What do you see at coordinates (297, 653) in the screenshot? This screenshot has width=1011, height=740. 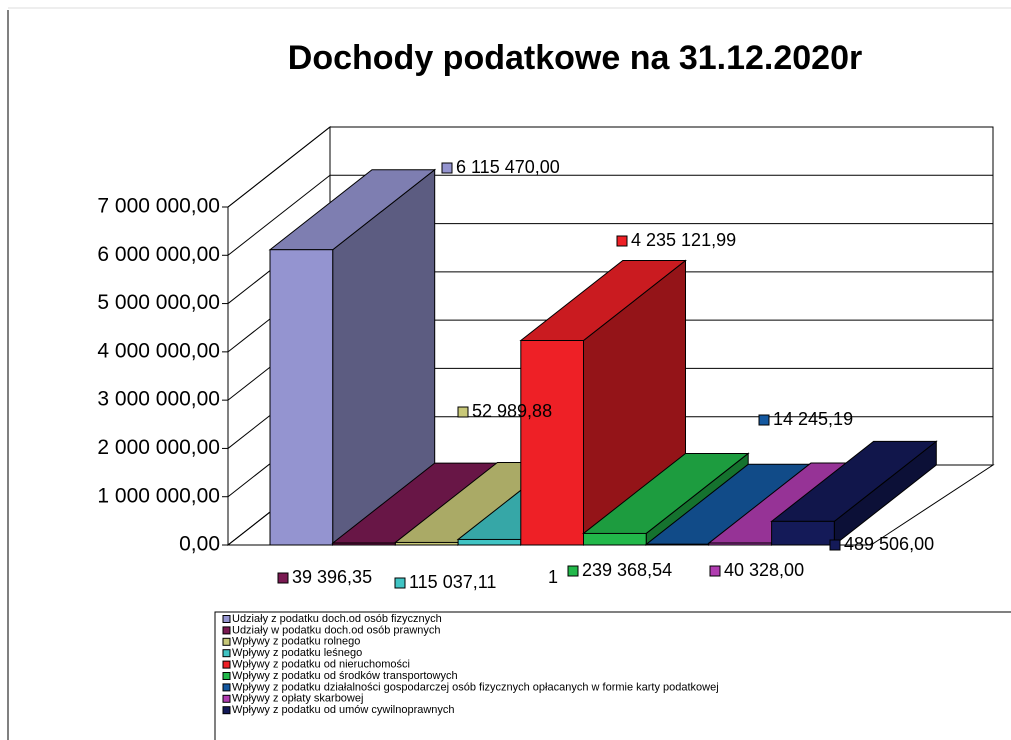 I see `legend-label: Wpływy z podatku leśnego` at bounding box center [297, 653].